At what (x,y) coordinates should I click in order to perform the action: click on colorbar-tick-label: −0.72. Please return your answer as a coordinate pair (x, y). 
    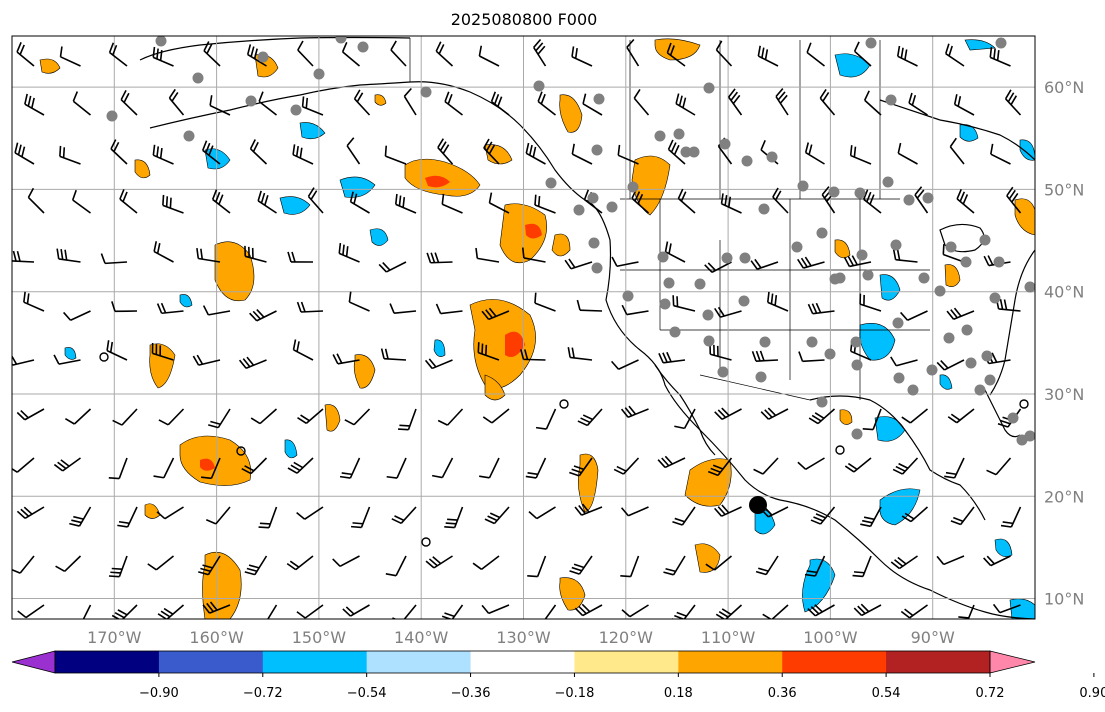
    Looking at the image, I should click on (263, 693).